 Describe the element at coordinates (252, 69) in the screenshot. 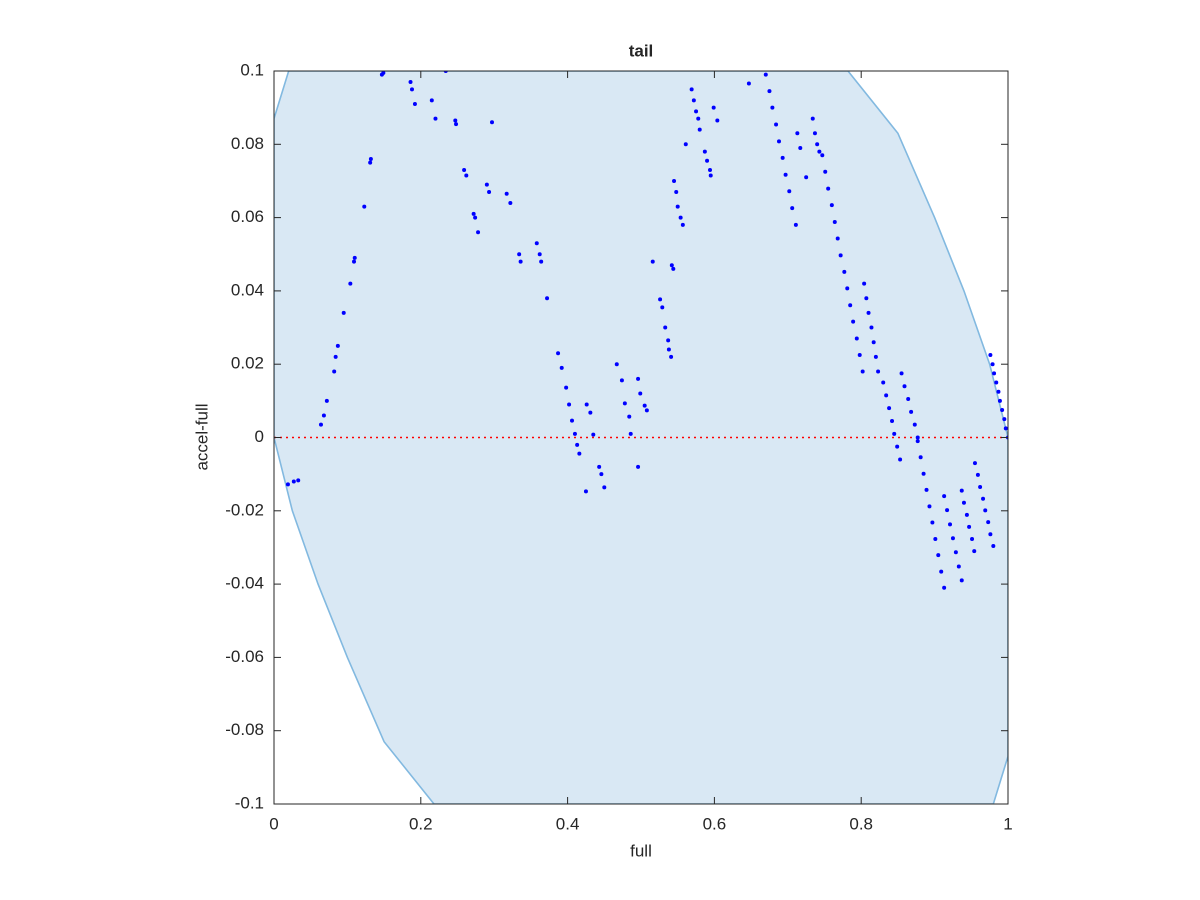

I see `y-tick-label: 0.1` at that location.